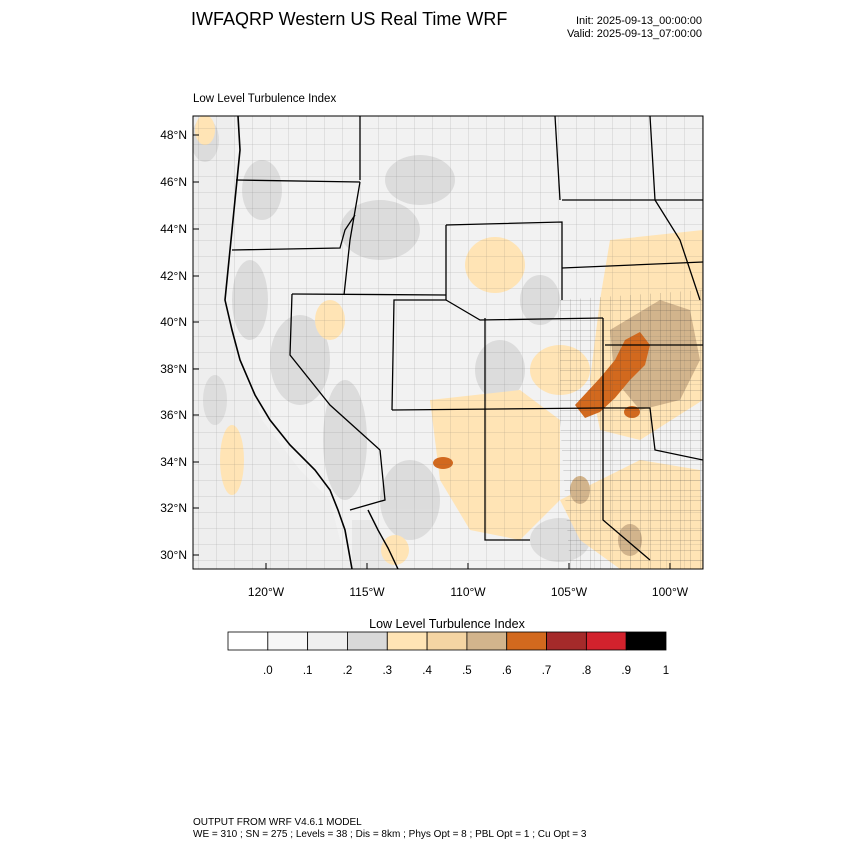  What do you see at coordinates (173, 555) in the screenshot?
I see `lat-label: 30°N` at bounding box center [173, 555].